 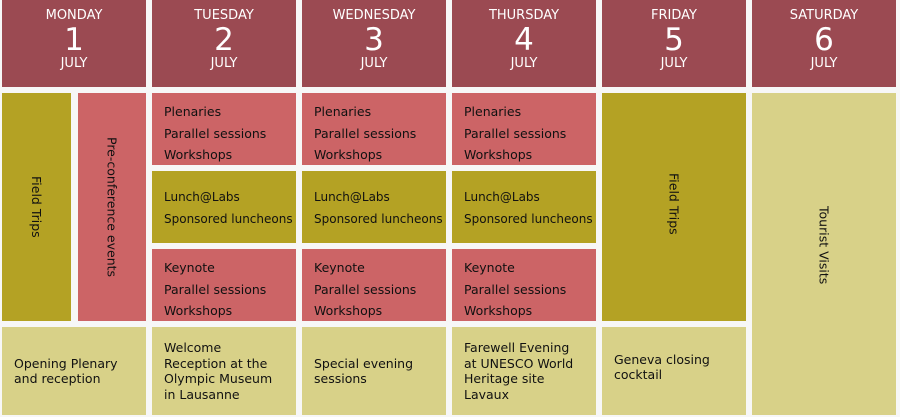 What do you see at coordinates (824, 15) in the screenshot?
I see `day-name: SATURDAY` at bounding box center [824, 15].